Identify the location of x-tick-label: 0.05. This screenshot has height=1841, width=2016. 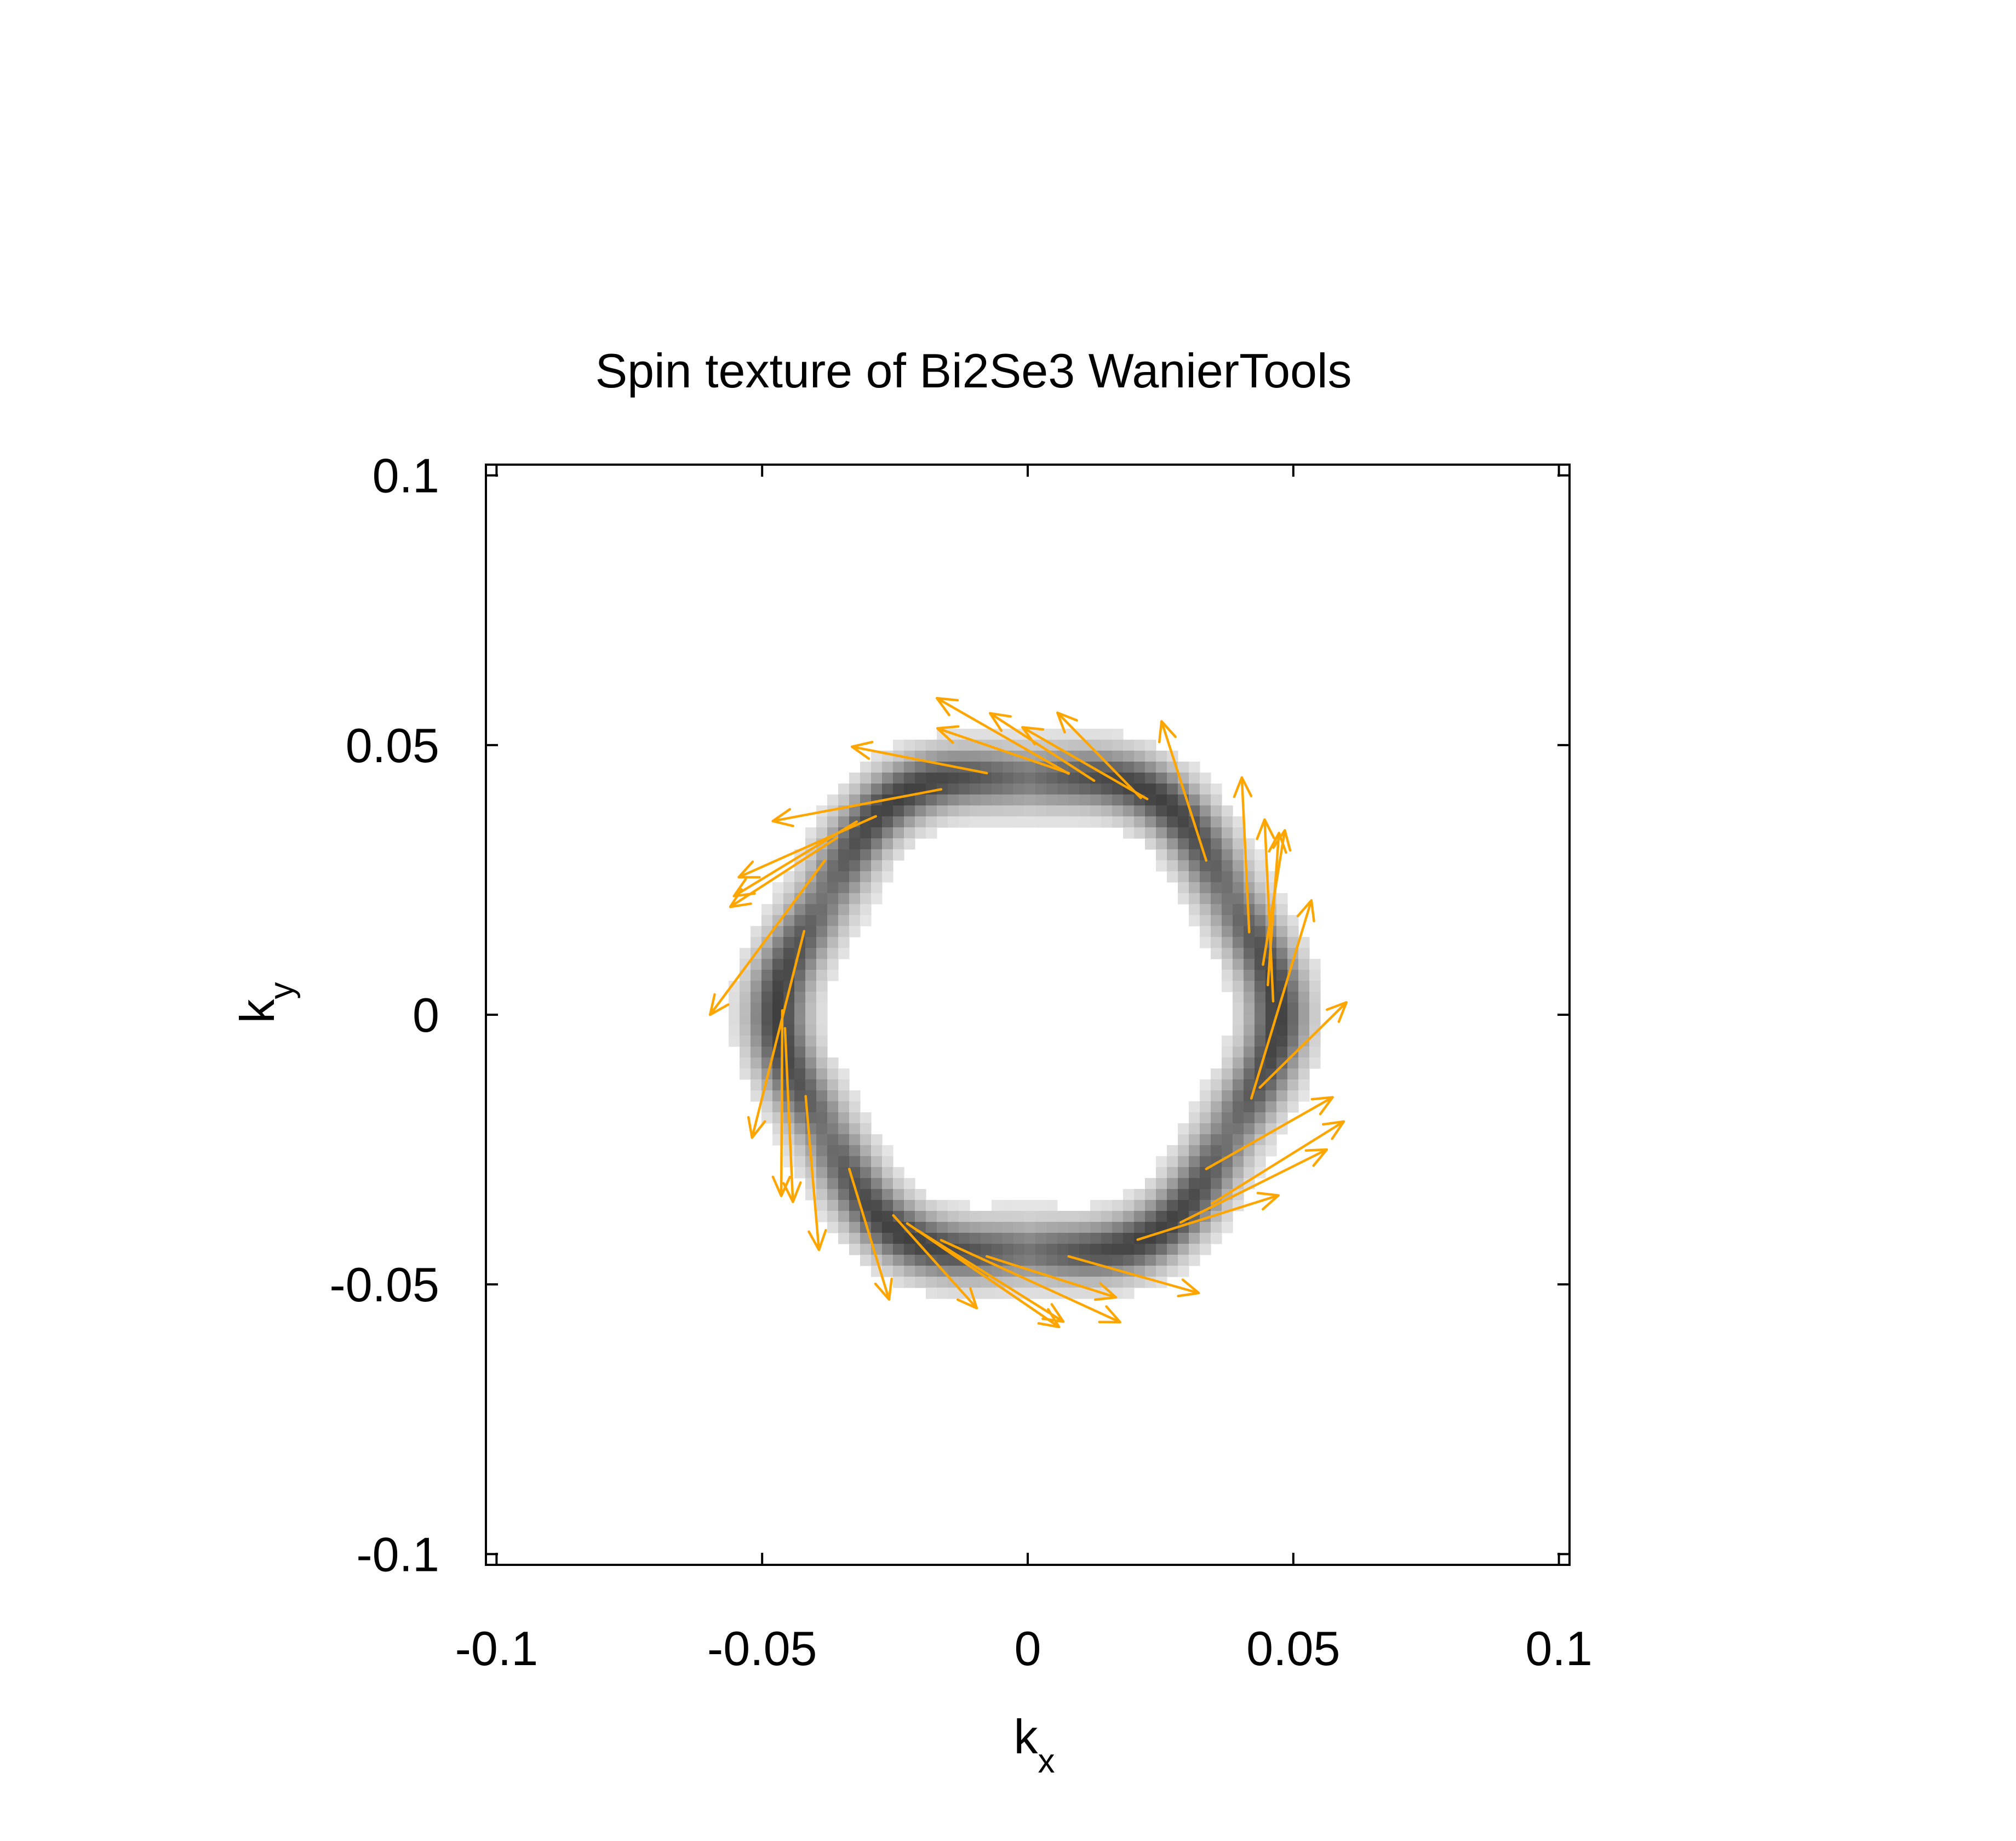
(1293, 1649).